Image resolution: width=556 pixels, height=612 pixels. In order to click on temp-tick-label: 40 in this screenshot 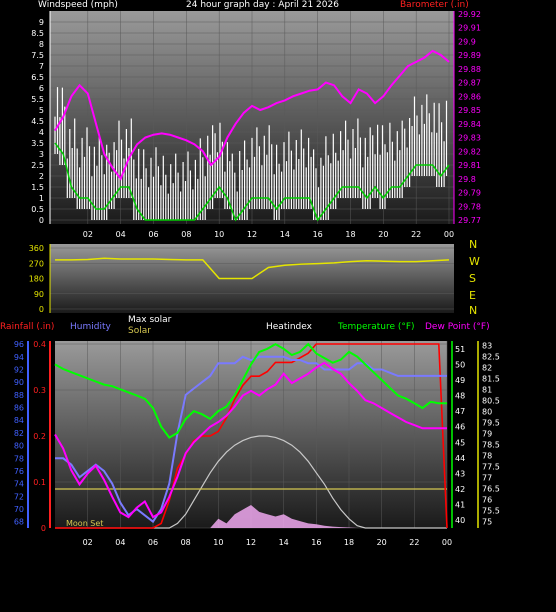, I will do `click(460, 520)`.